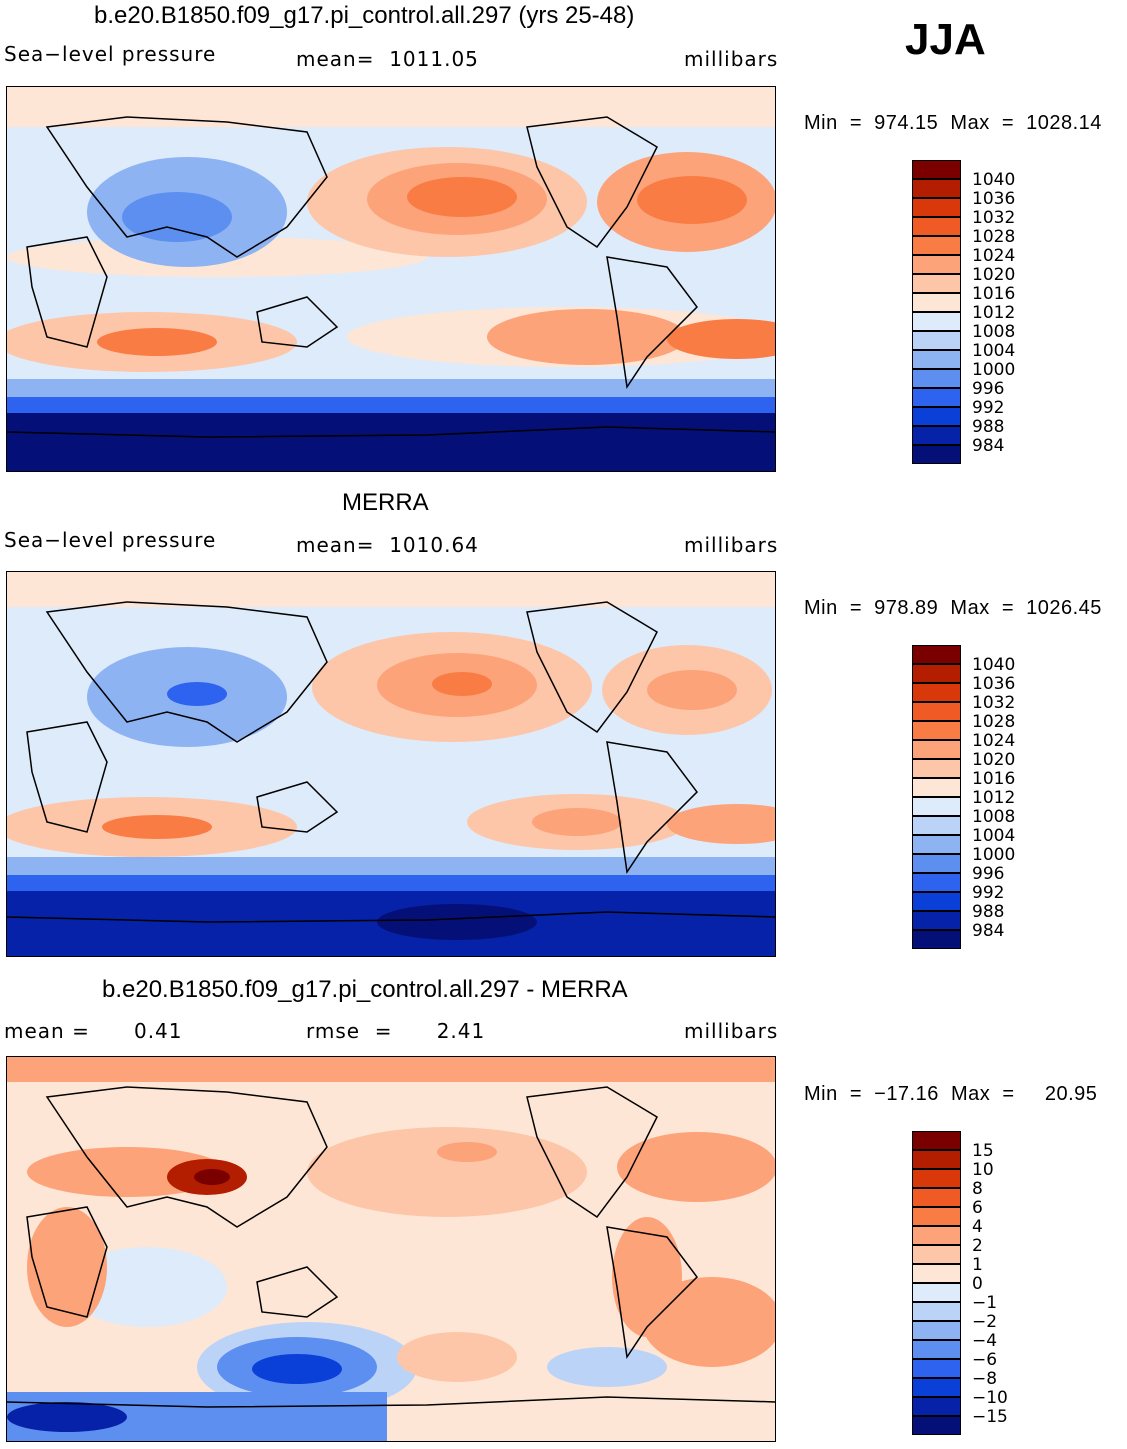  What do you see at coordinates (197, 694) in the screenshot?
I see `asian-low-core` at bounding box center [197, 694].